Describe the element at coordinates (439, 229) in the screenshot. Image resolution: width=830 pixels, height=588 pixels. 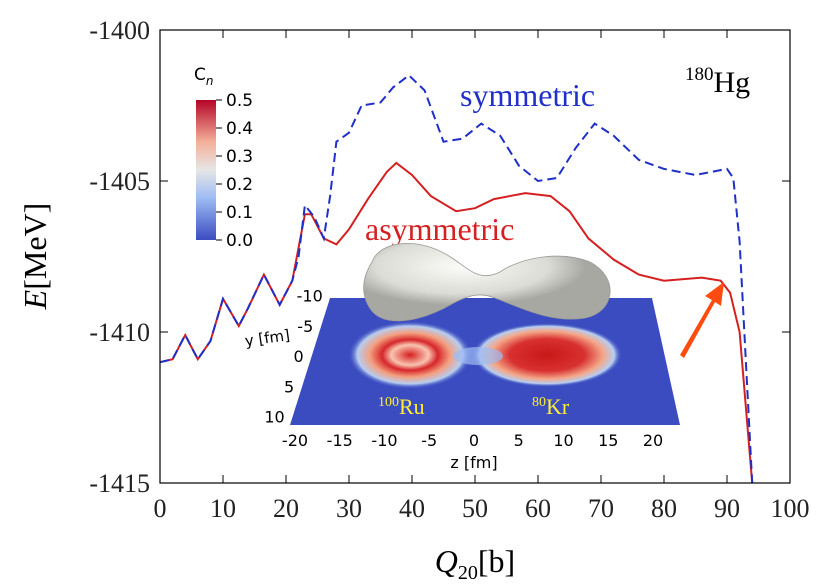
I see `series-label: asymmetric` at that location.